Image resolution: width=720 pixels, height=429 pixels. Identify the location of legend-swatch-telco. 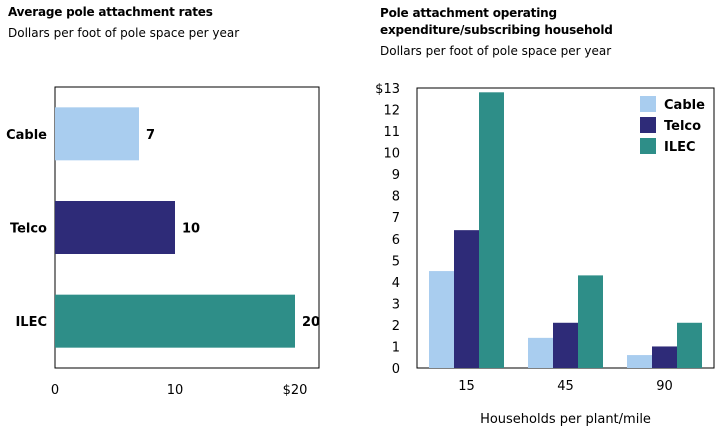
(648, 125).